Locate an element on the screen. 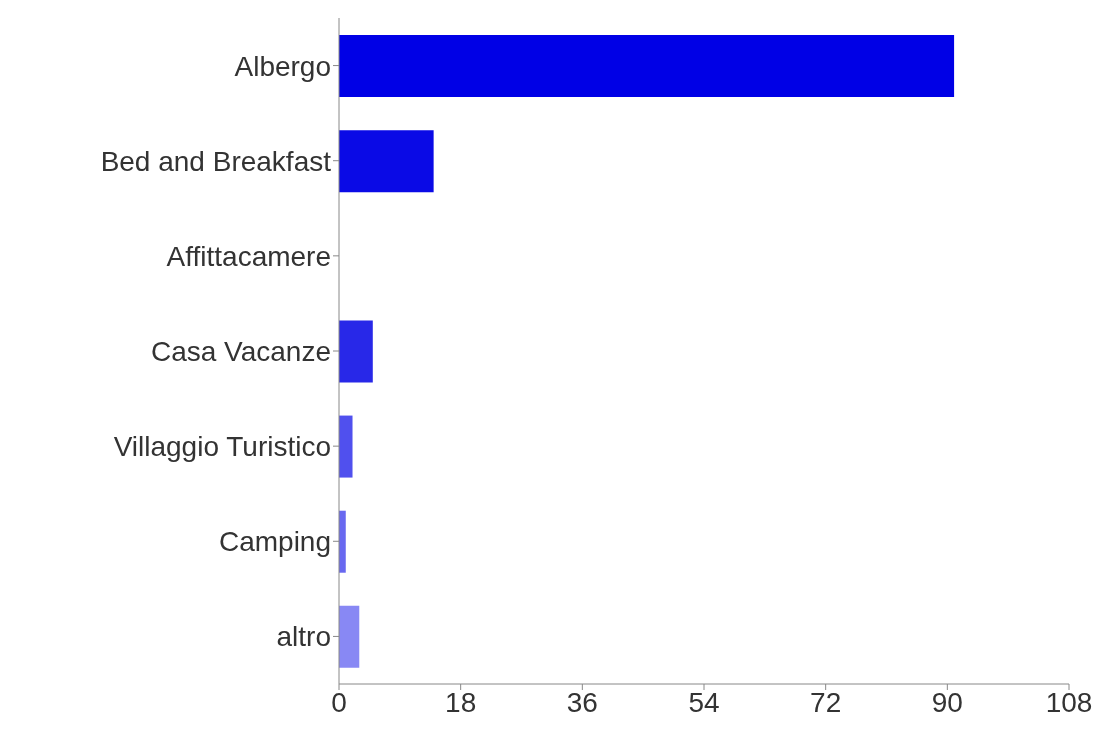 This screenshot has width=1105, height=742. x-tick-label: 36 is located at coordinates (582, 702).